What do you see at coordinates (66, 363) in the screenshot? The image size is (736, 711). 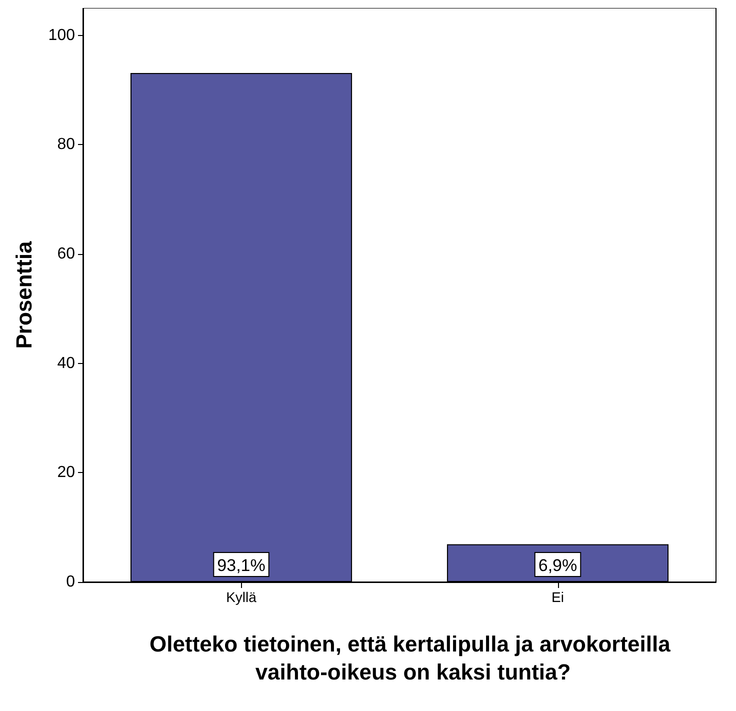 I see `y-tick-label: 40` at bounding box center [66, 363].